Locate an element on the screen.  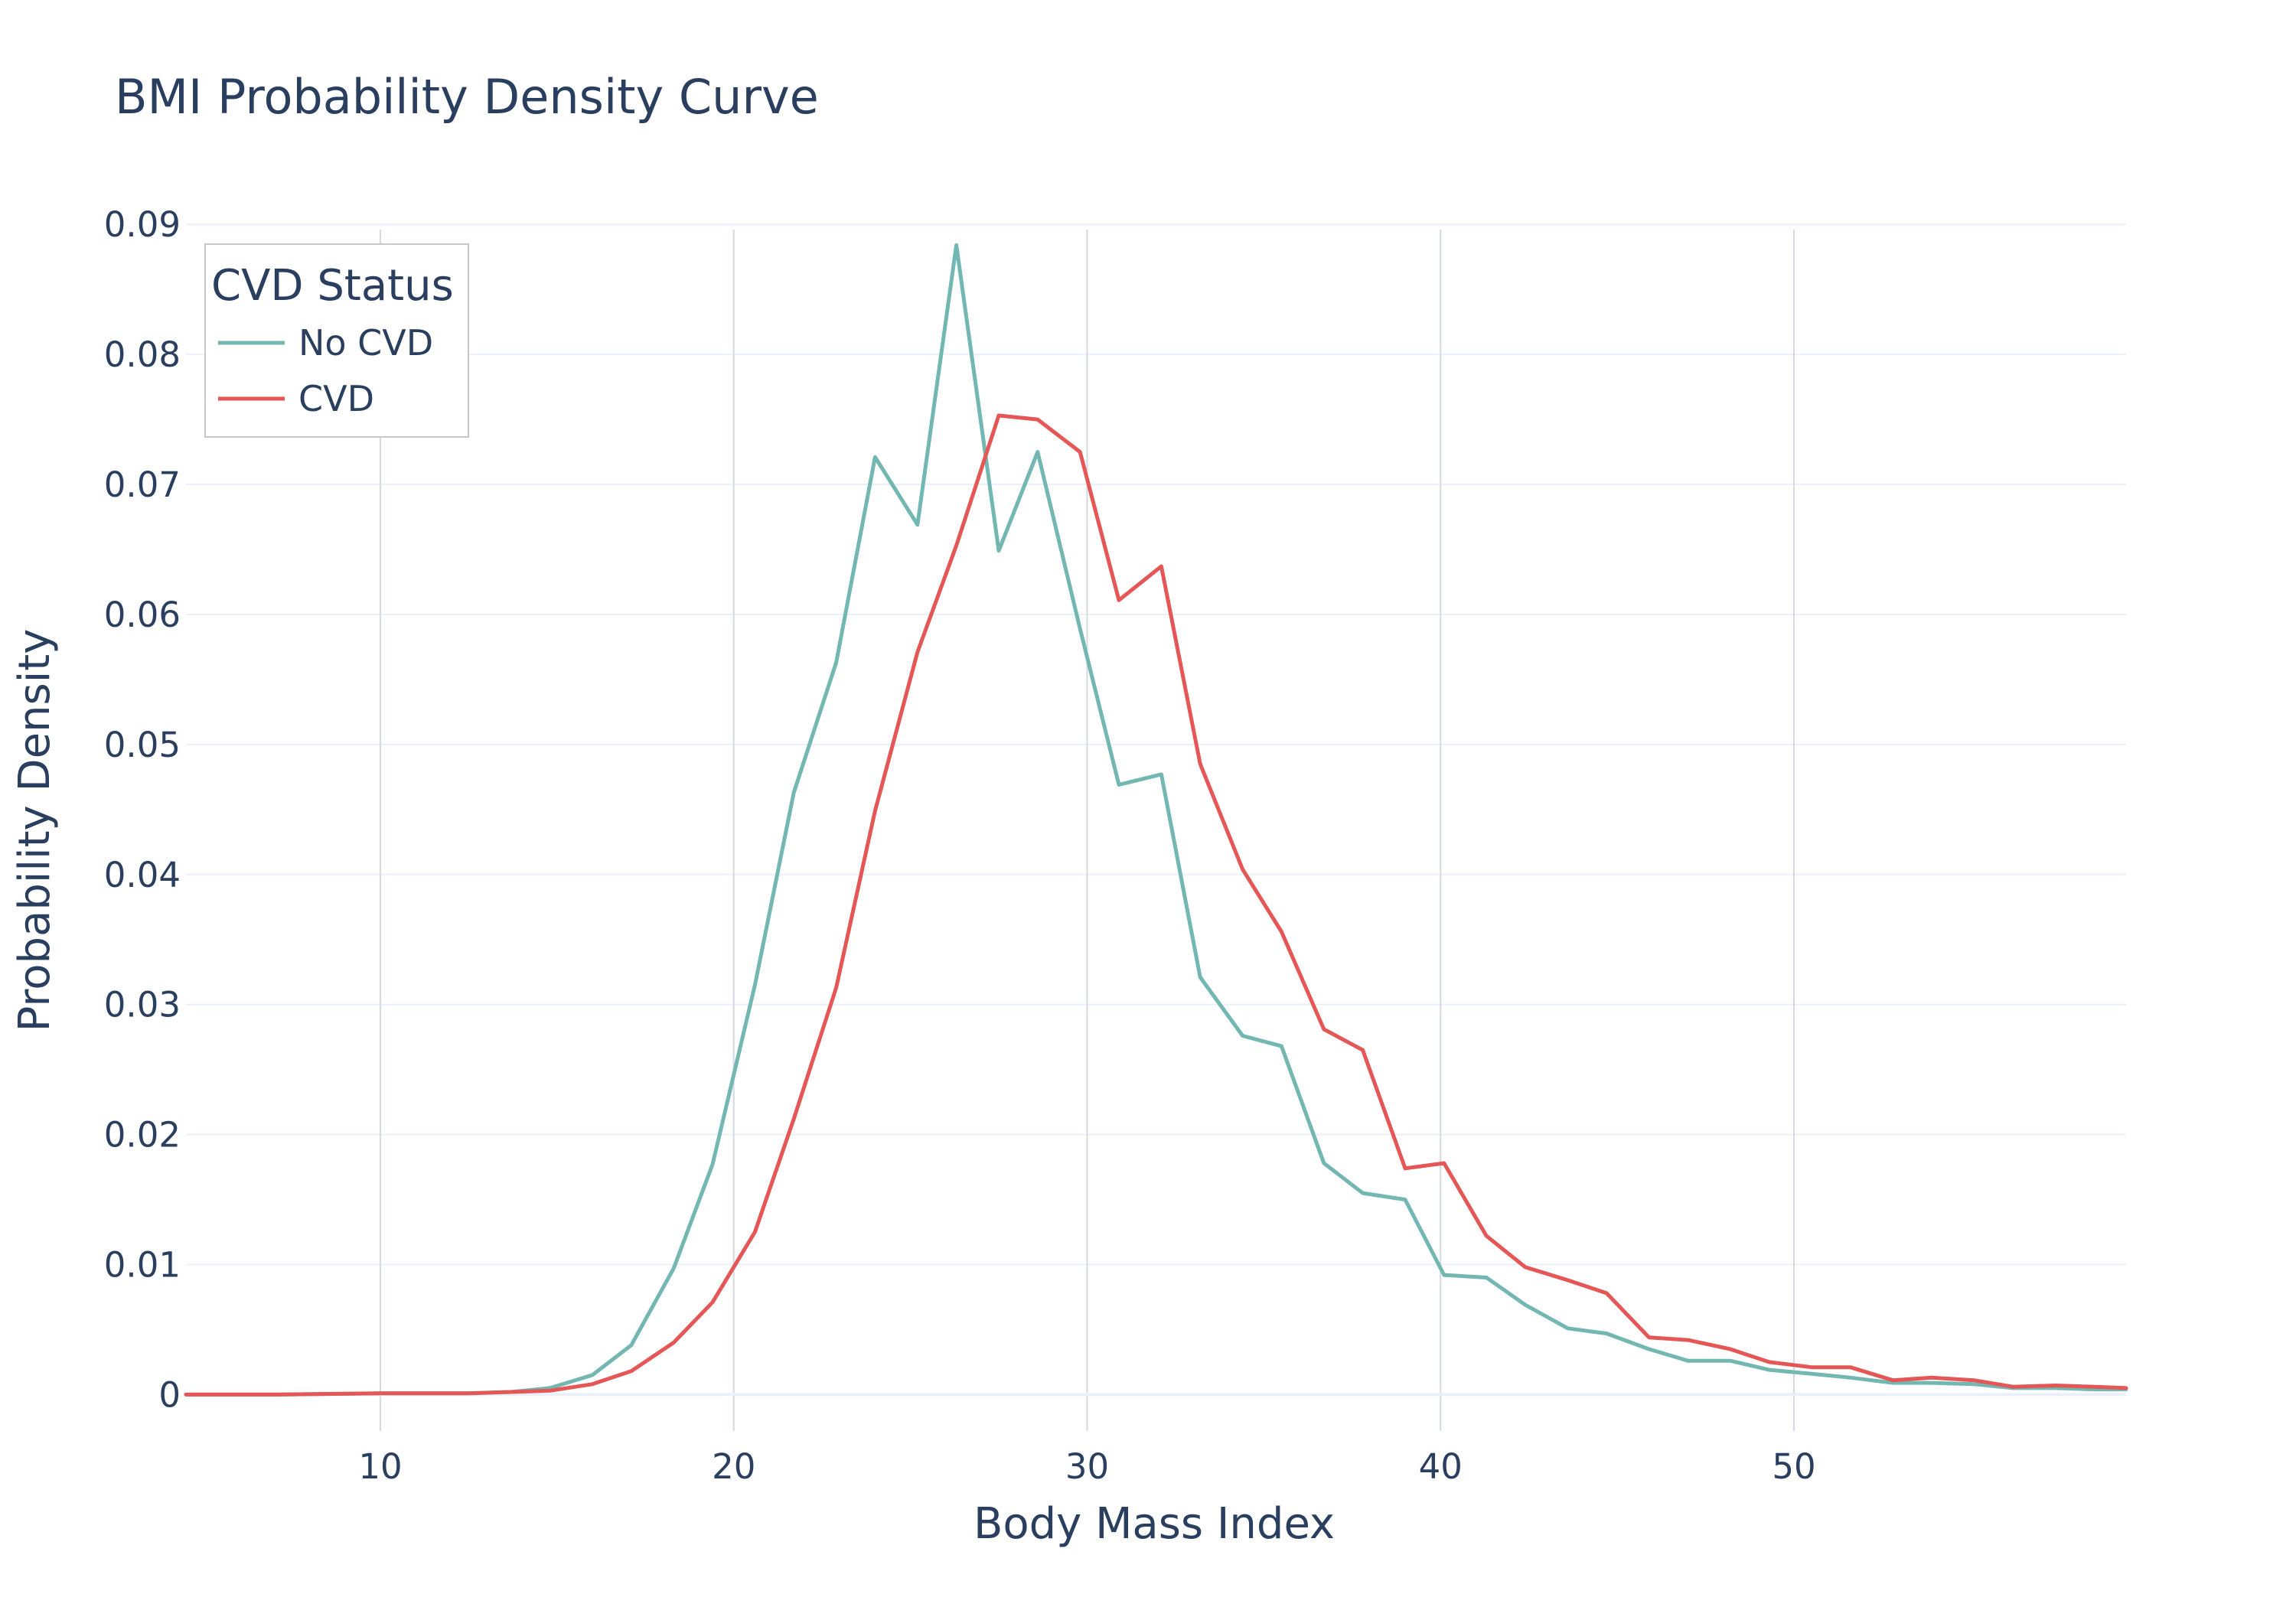
y-tick-label: 0.06 is located at coordinates (142, 615).